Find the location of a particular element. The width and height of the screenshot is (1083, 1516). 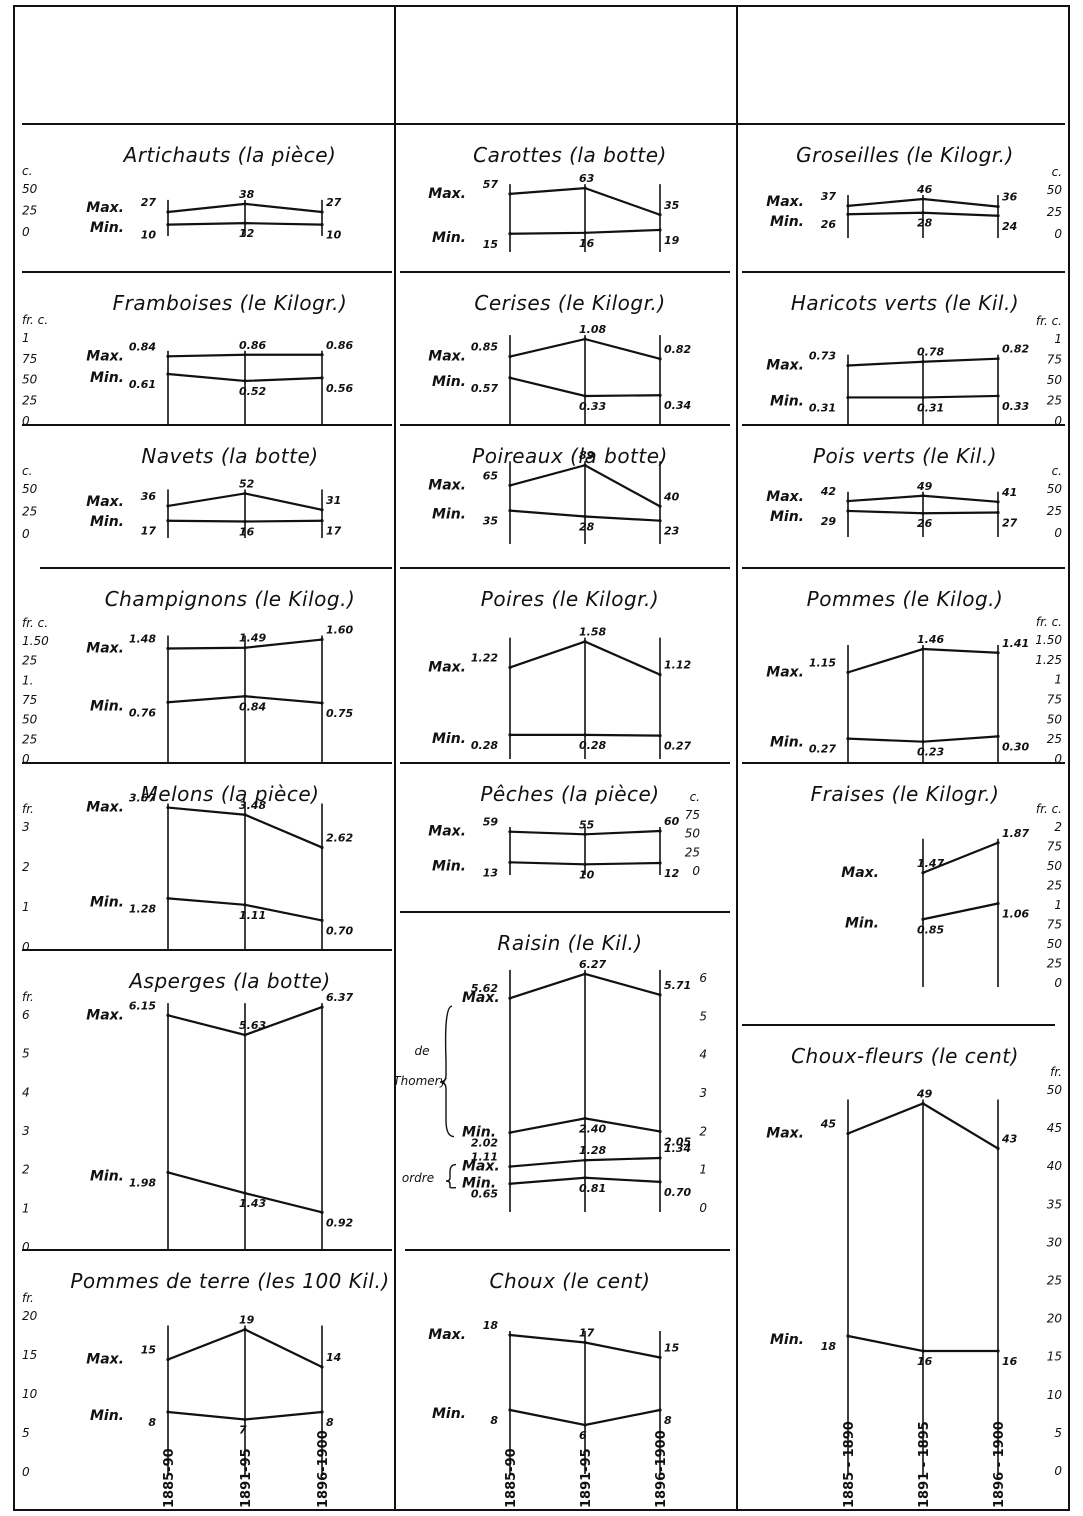

data-label: 18 is located at coordinates (829, 1346).